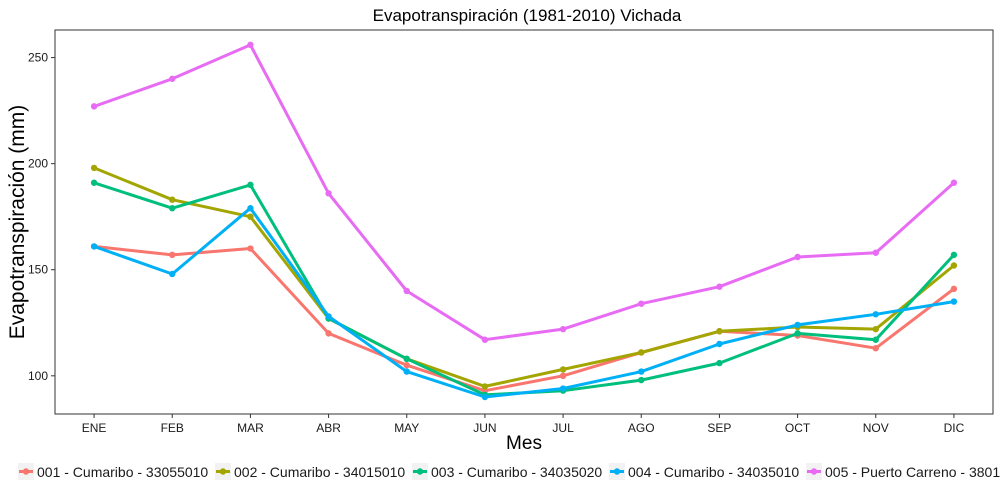 Image resolution: width=1000 pixels, height=500 pixels. I want to click on legend-label: 004 - Cumaribo - 34035010, so click(713, 472).